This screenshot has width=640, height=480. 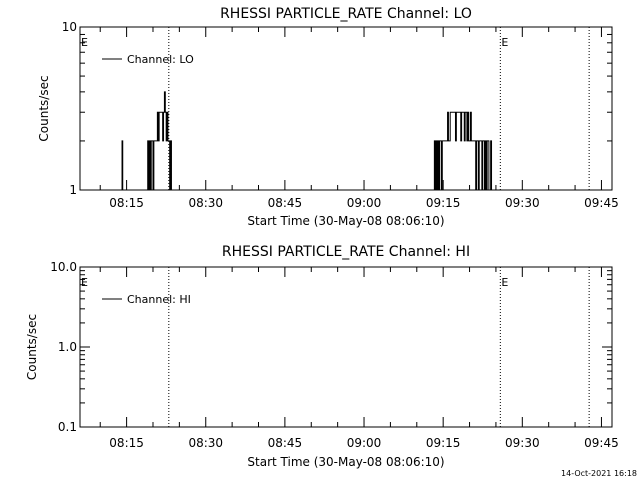 What do you see at coordinates (346, 14) in the screenshot?
I see `chart-title: RHESSI PARTICLE_RATE Channel: LO` at bounding box center [346, 14].